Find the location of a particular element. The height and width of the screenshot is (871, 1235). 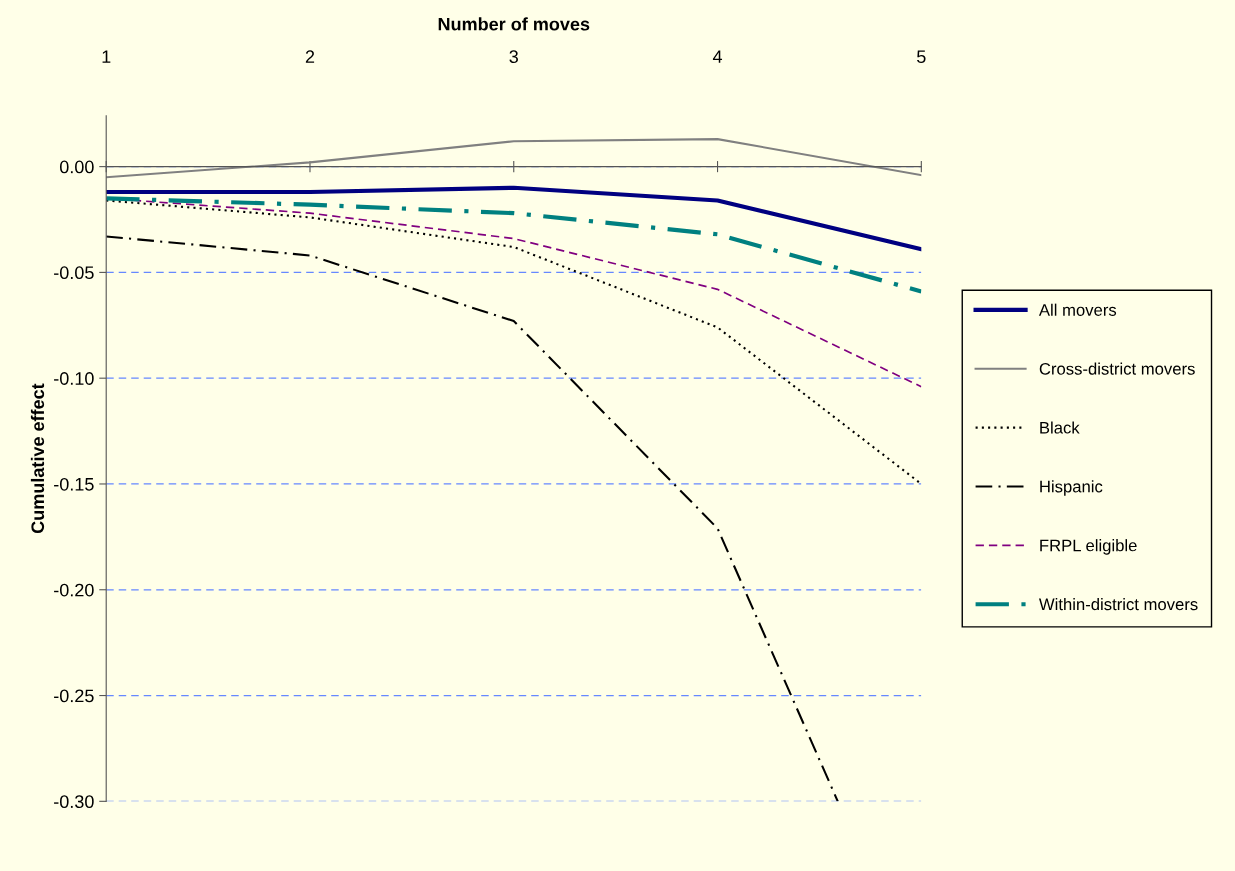

y-tick-label: -0.30 is located at coordinates (74, 802).